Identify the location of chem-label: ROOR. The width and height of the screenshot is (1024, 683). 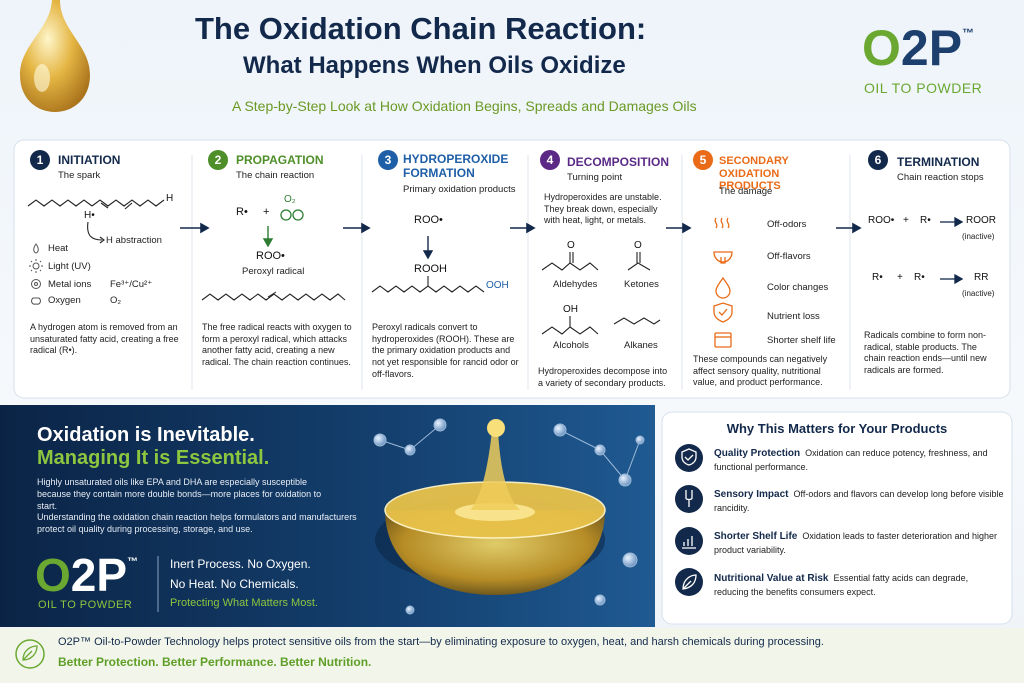
(981, 220).